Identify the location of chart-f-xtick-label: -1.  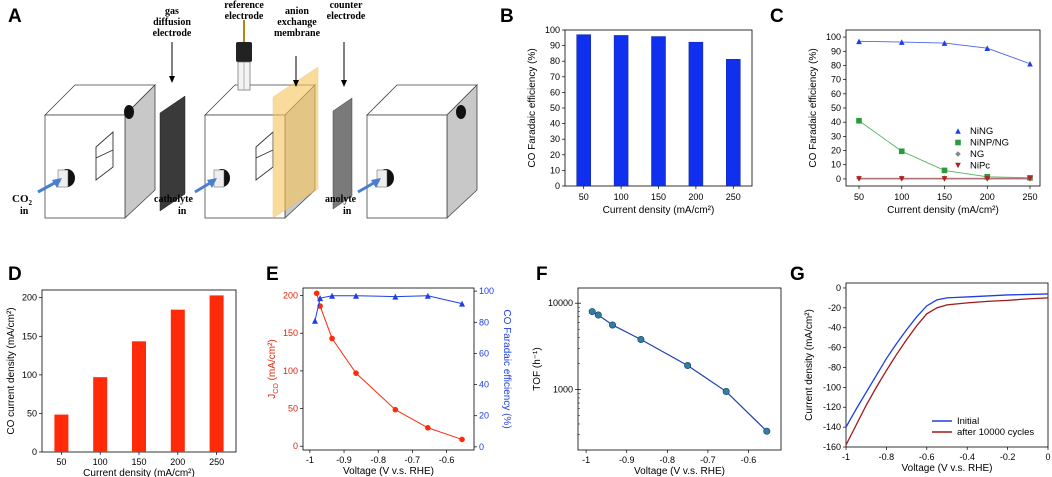
(586, 460).